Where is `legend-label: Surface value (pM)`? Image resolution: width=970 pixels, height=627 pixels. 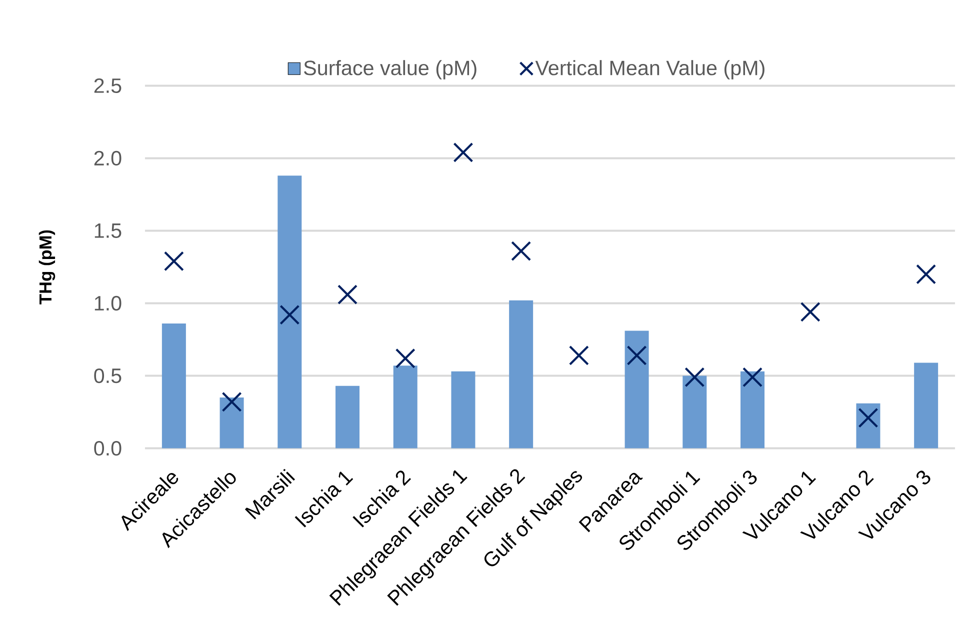 legend-label: Surface value (pM) is located at coordinates (390, 70).